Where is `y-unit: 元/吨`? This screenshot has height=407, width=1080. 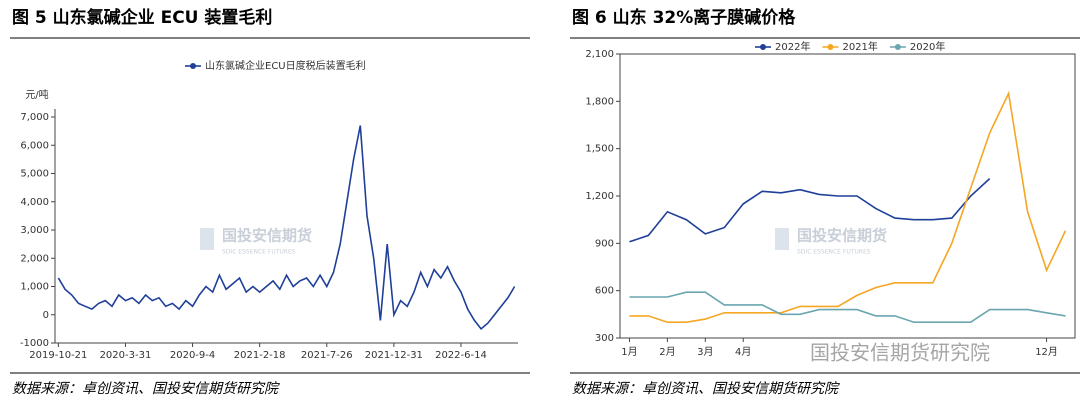
y-unit: 元/吨 is located at coordinates (36, 94).